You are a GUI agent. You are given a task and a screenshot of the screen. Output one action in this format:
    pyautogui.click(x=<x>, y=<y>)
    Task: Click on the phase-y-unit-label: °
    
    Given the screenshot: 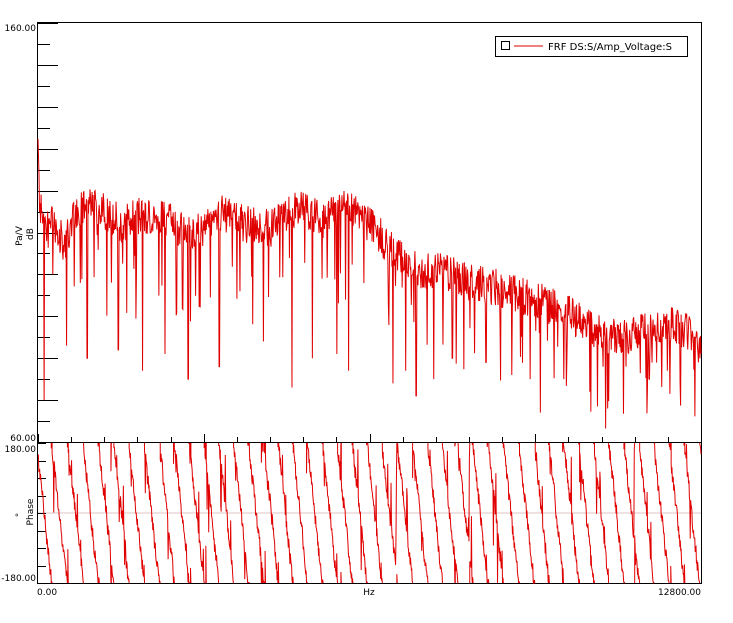 What is the action you would take?
    pyautogui.click(x=20, y=515)
    